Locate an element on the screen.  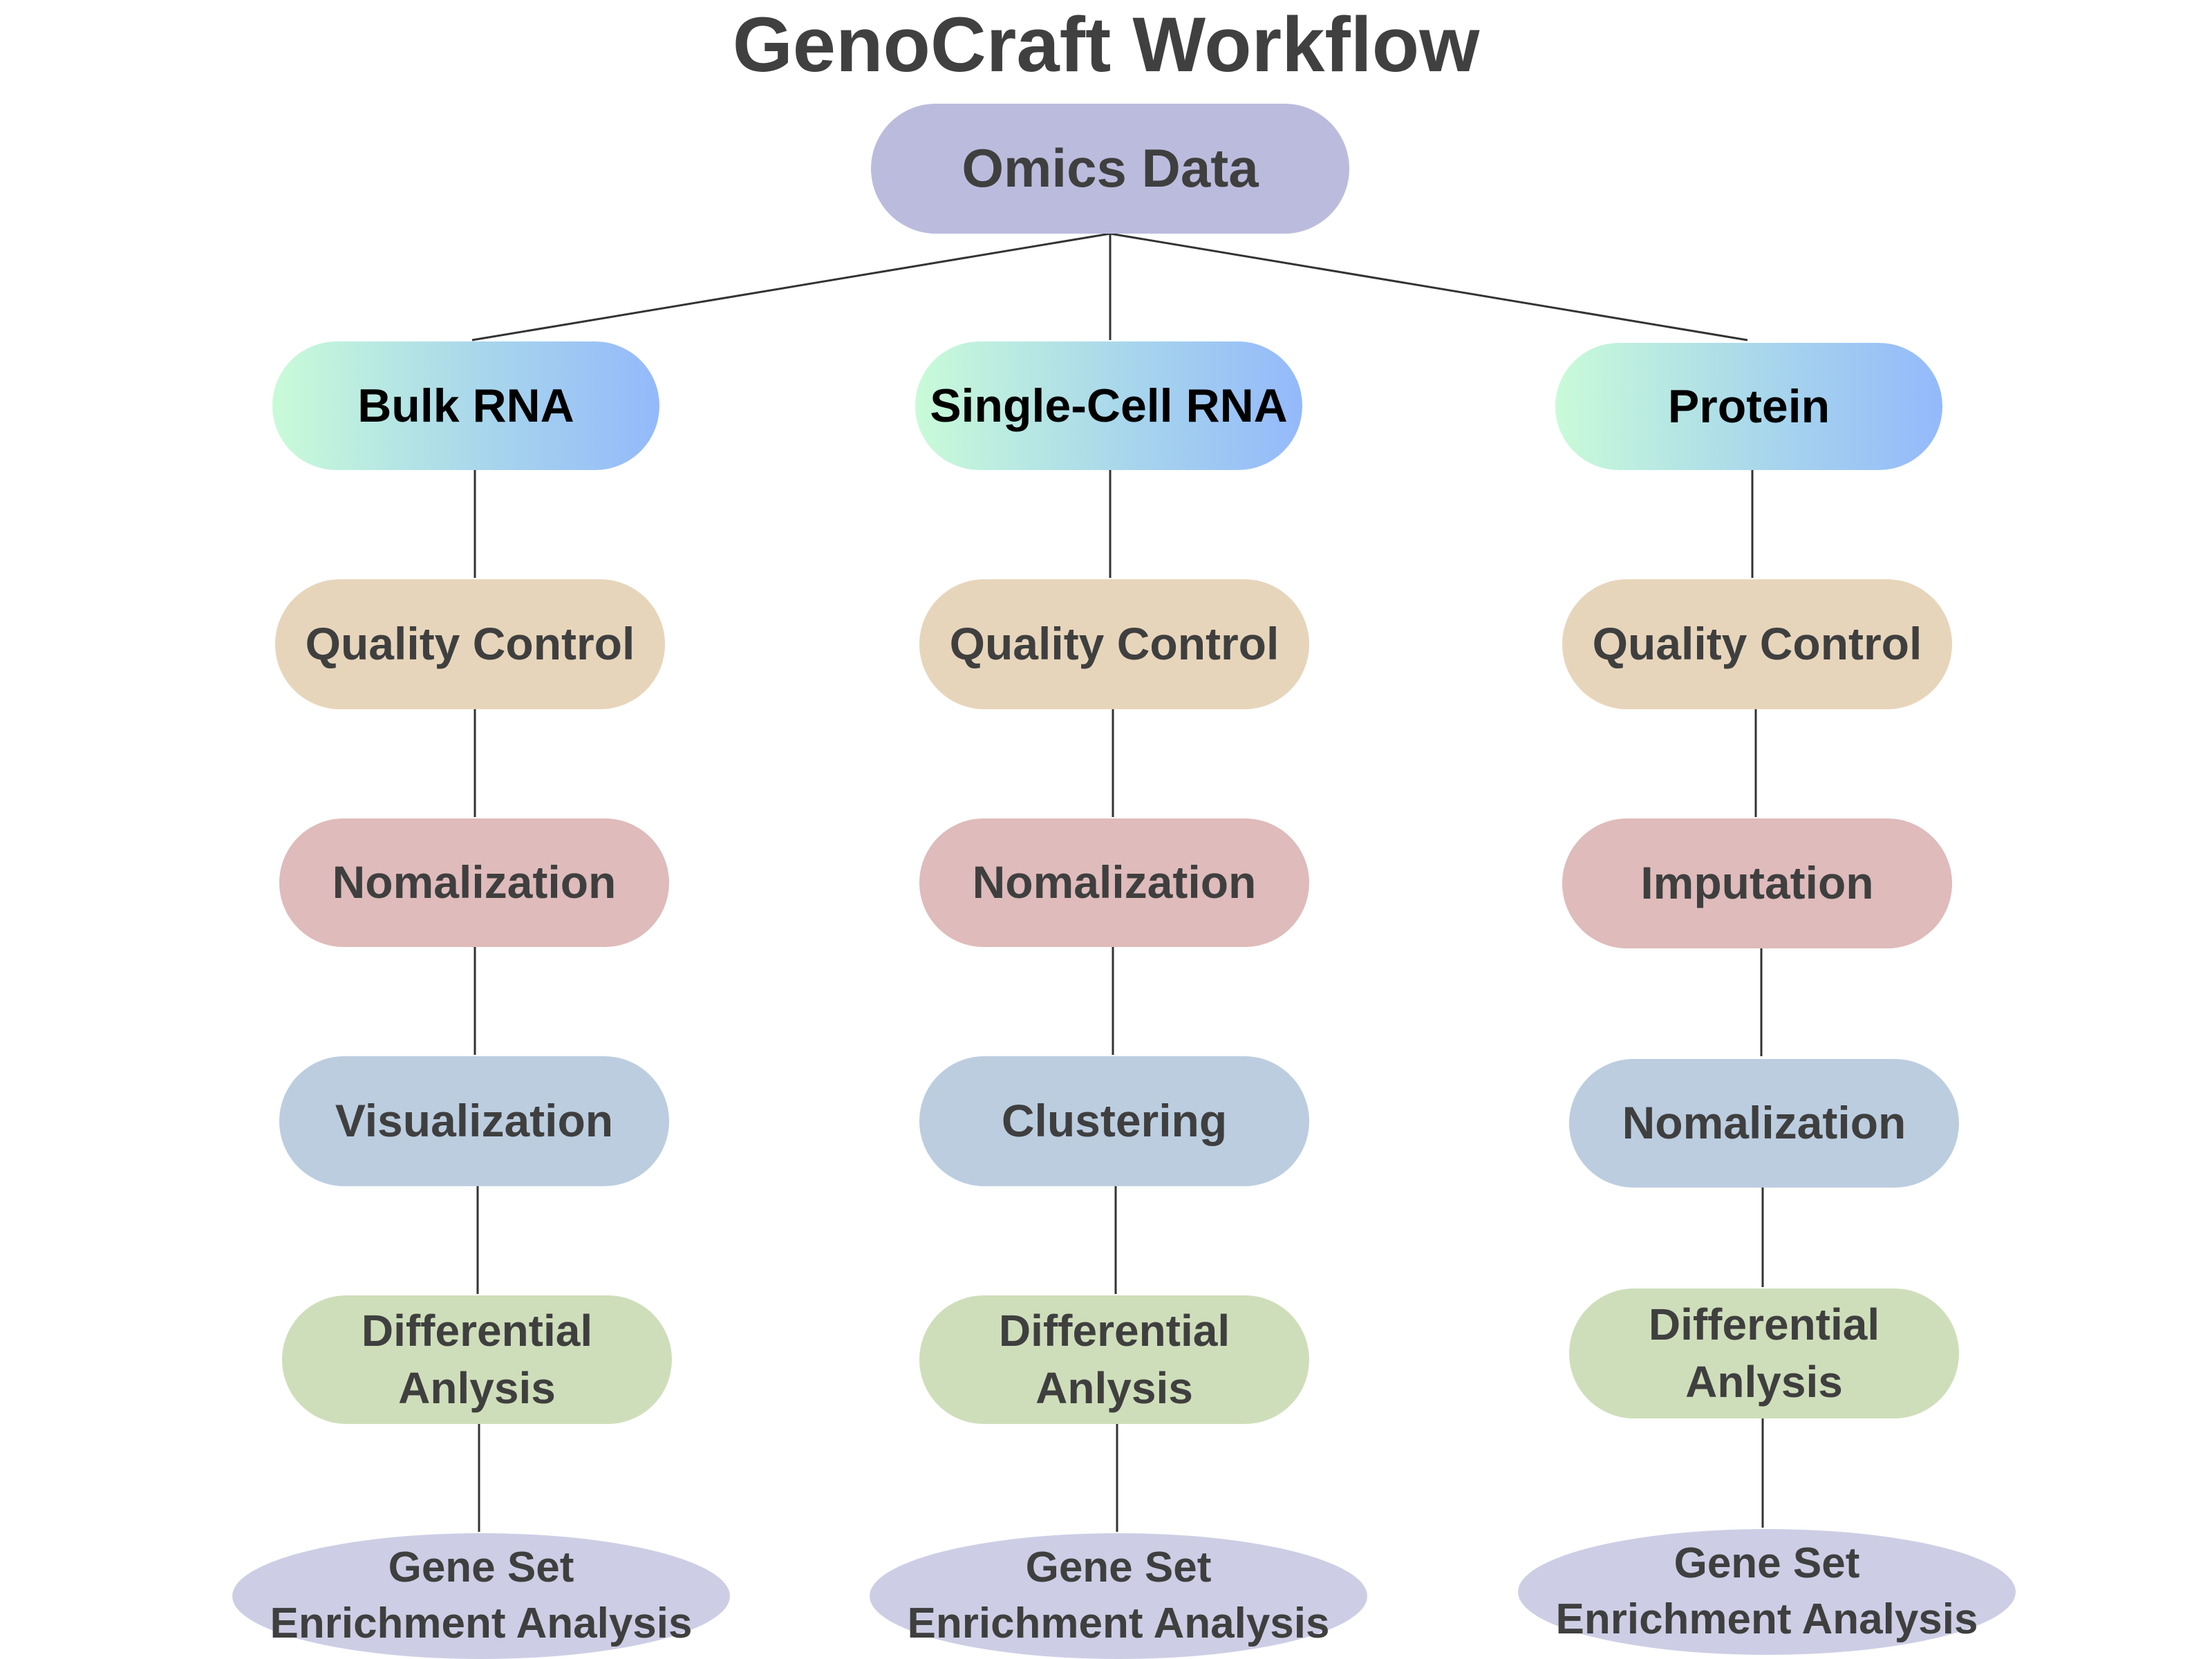
protein-step-gene-set-enrichment: Gene Set Enrichment Analysis is located at coordinates (1767, 1592).